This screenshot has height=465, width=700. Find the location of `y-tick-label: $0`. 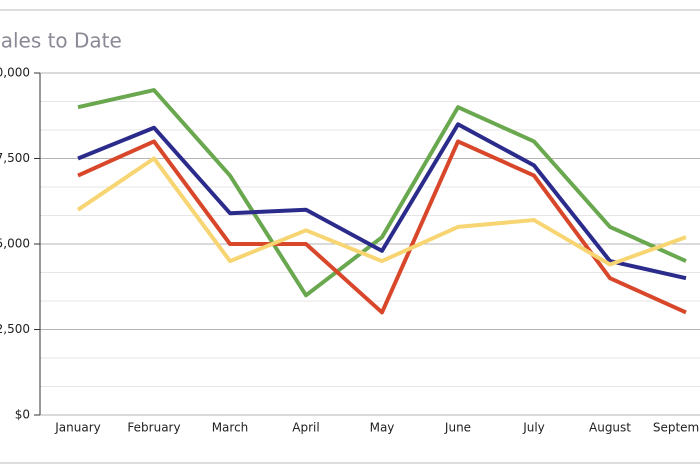

y-tick-label: $0 is located at coordinates (22, 415).